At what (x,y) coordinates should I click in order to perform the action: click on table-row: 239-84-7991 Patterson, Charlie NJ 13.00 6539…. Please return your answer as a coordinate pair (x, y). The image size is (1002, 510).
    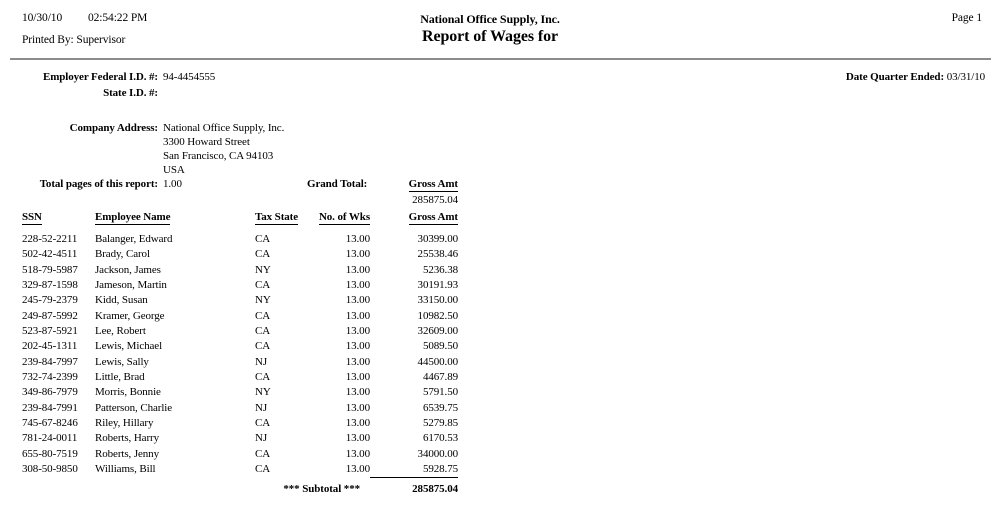
    Looking at the image, I should click on (240, 408).